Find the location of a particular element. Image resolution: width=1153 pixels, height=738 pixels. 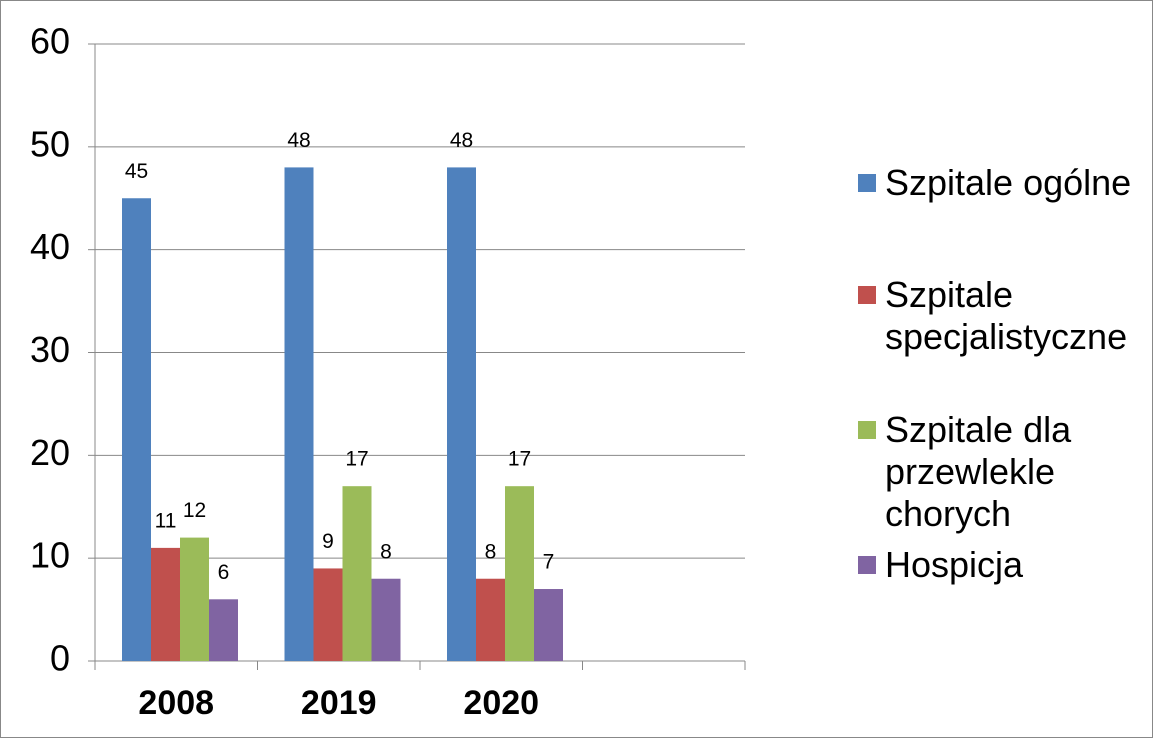

data-label: 6 is located at coordinates (224, 572).